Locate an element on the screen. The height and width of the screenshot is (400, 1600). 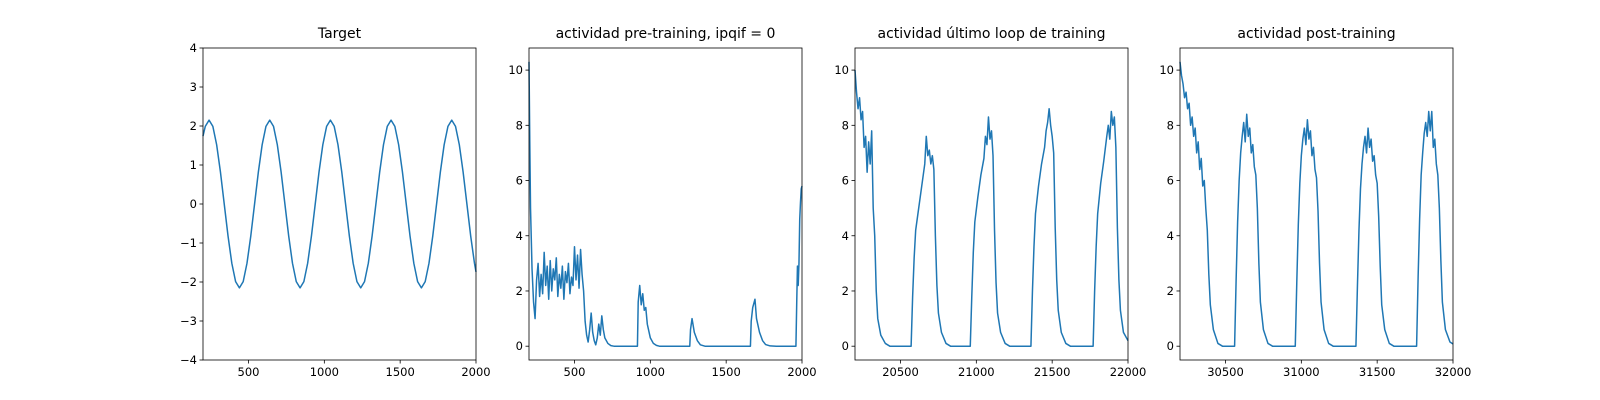
y-tick-label: −1 is located at coordinates (188, 243).